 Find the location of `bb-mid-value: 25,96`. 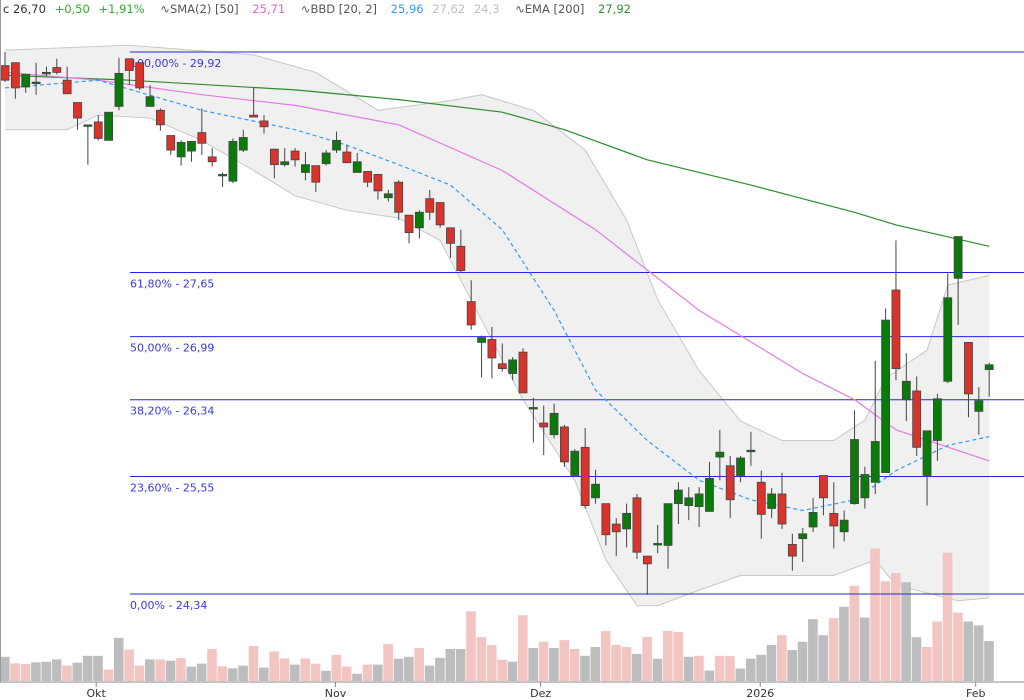

bb-mid-value: 25,96 is located at coordinates (407, 9).